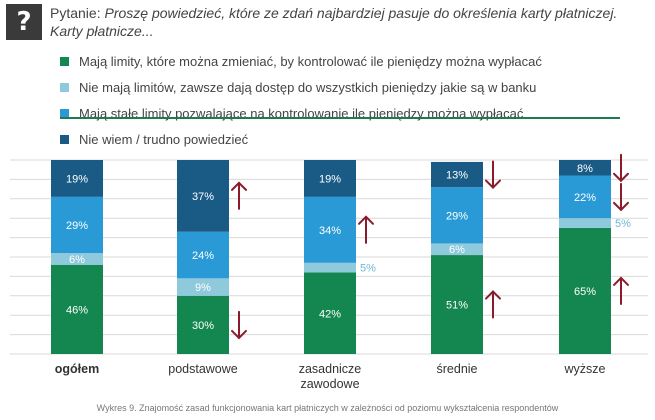 This screenshot has height=420, width=655. I want to click on data-label: 24%, so click(203, 256).